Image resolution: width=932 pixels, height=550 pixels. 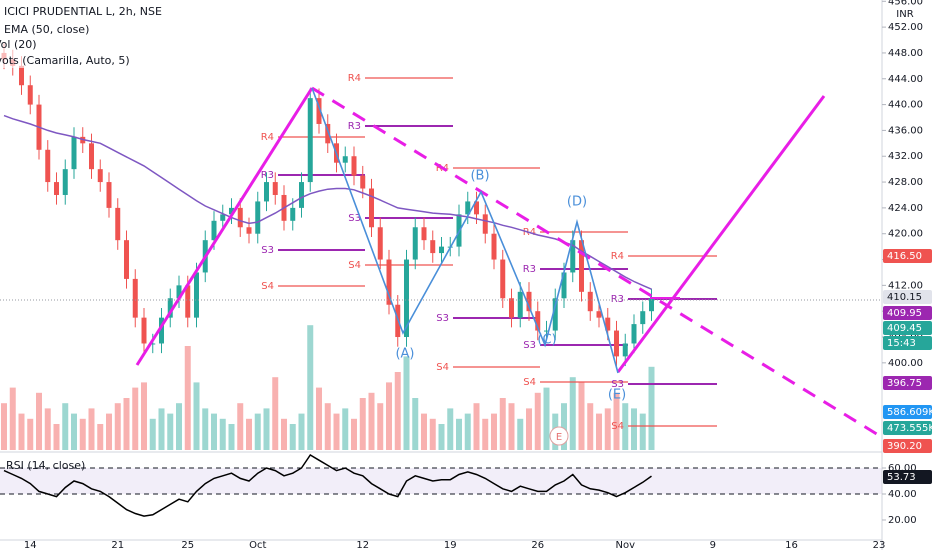 What do you see at coordinates (905, 285) in the screenshot?
I see `y-tick-label: 412.00` at bounding box center [905, 285].